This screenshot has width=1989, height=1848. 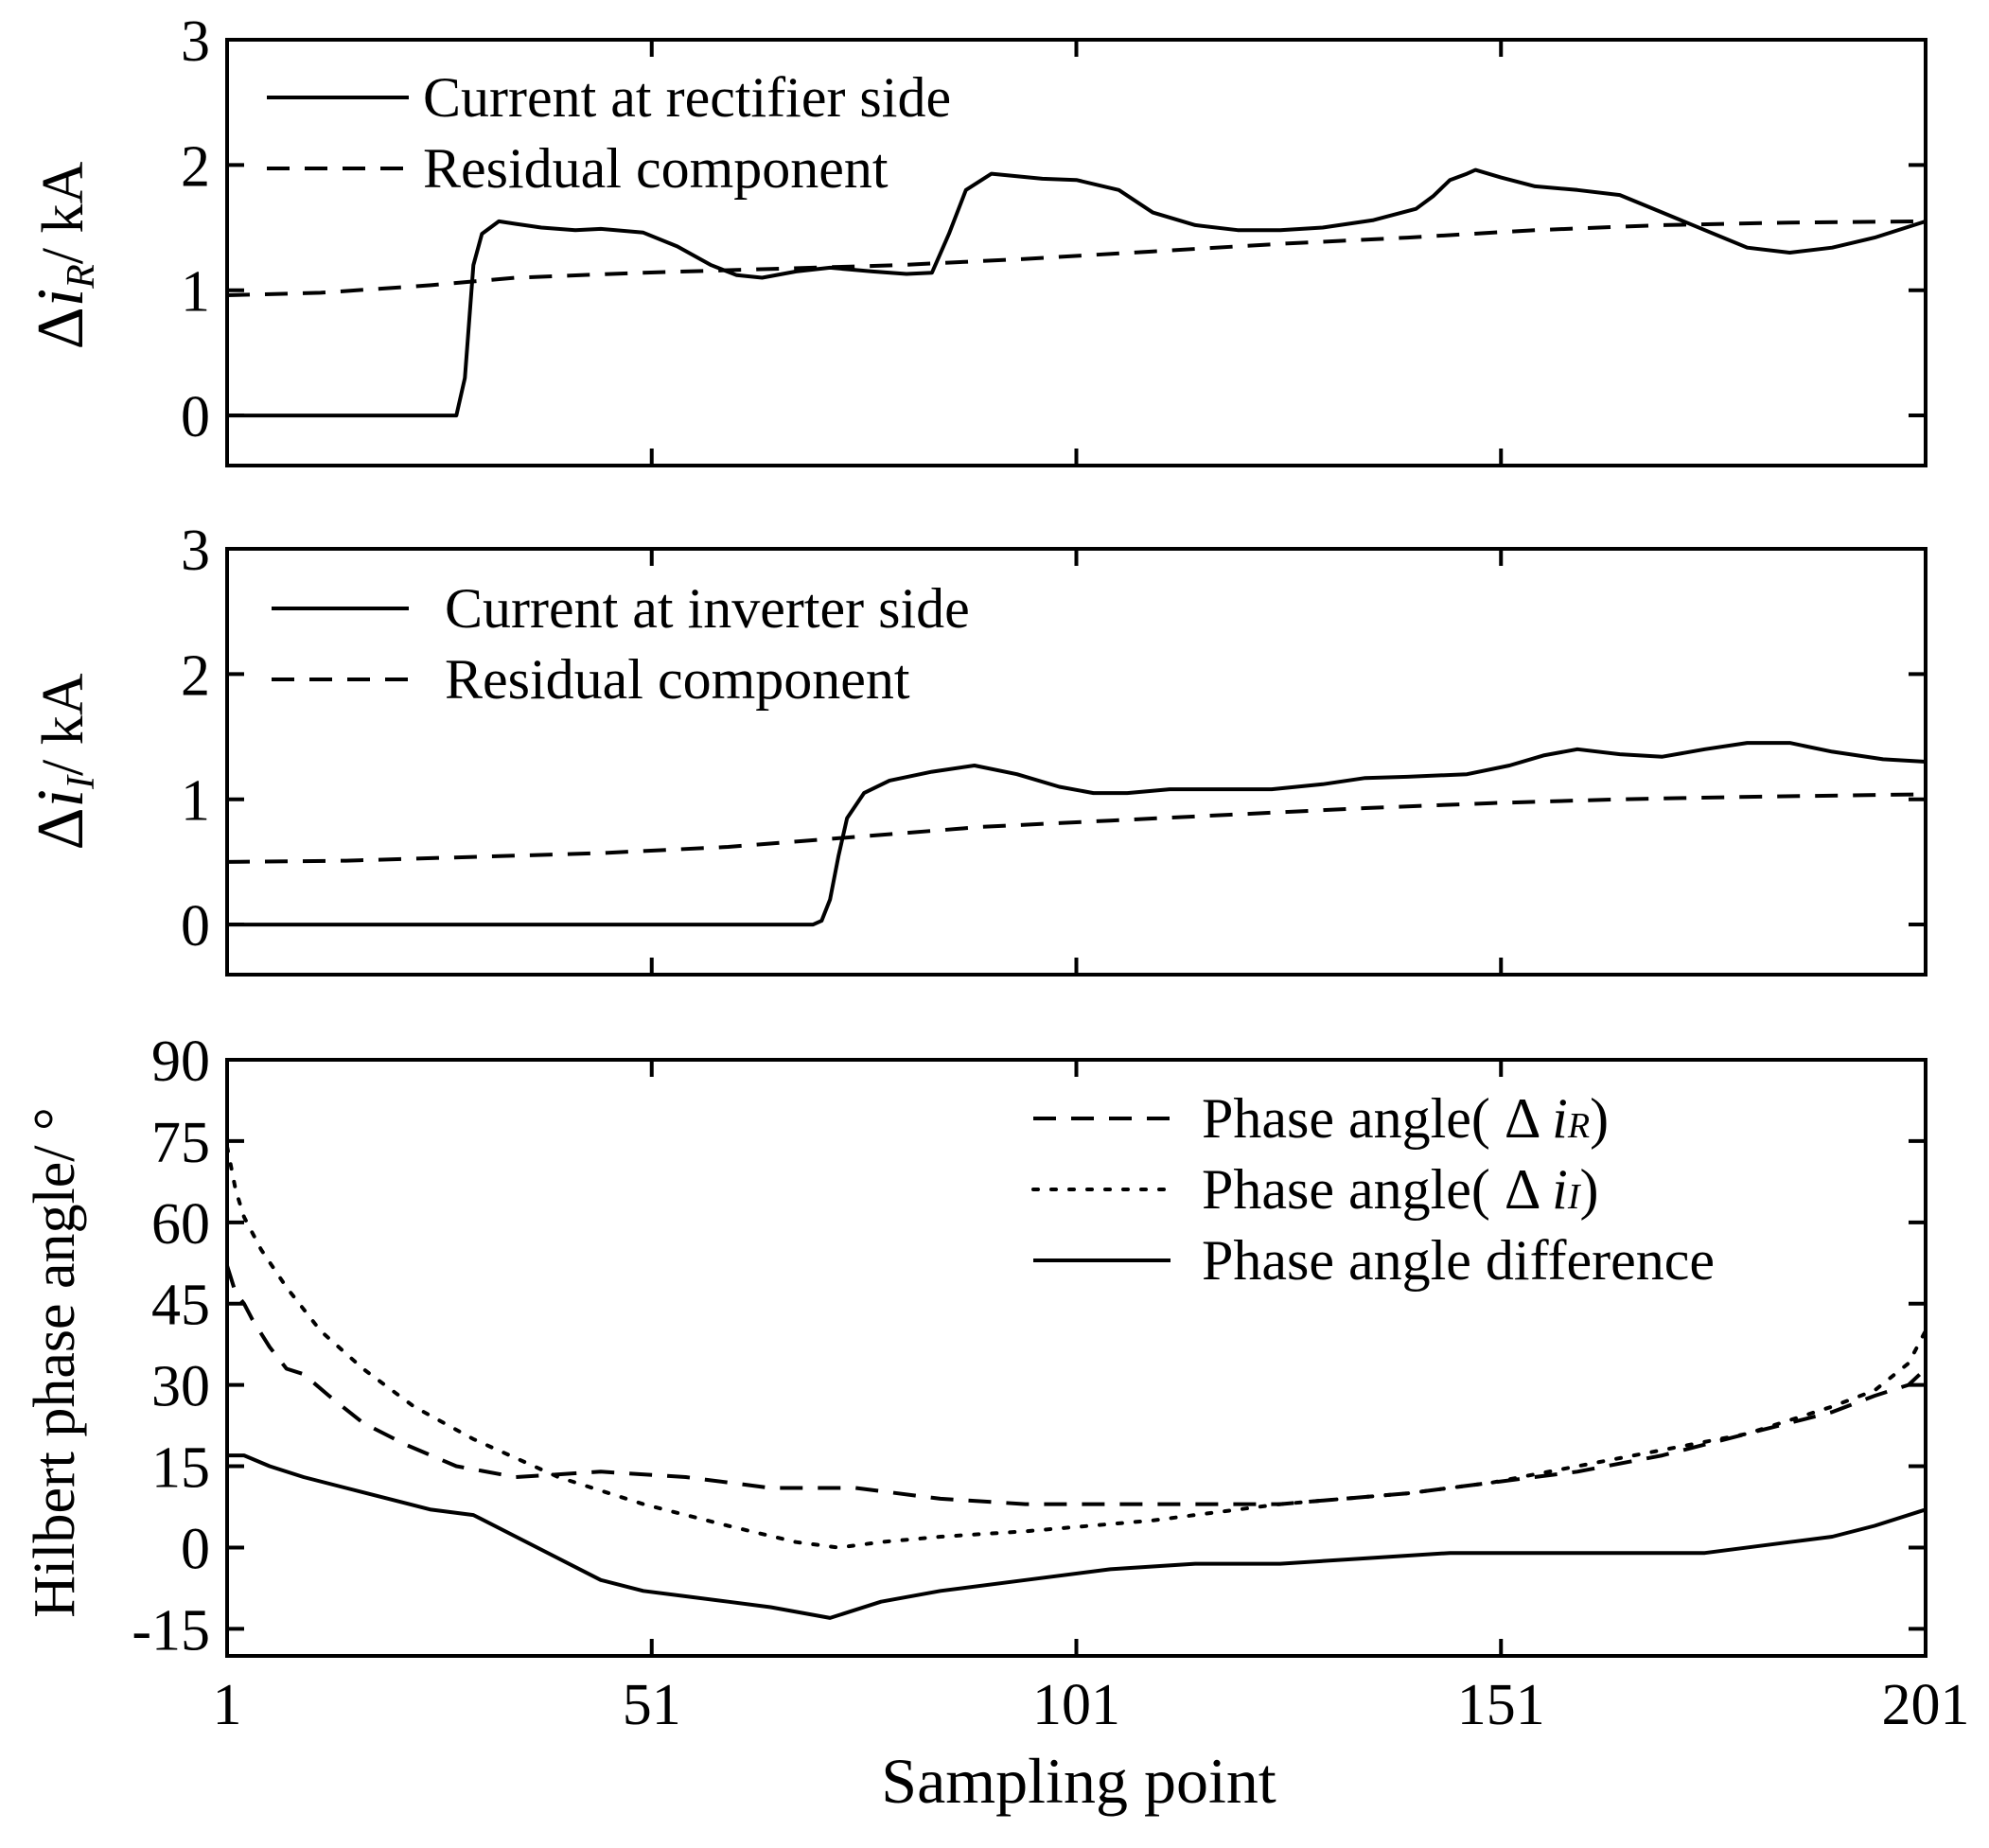 What do you see at coordinates (1590, 1189) in the screenshot?
I see `legend-phase-i-suffix: )` at bounding box center [1590, 1189].